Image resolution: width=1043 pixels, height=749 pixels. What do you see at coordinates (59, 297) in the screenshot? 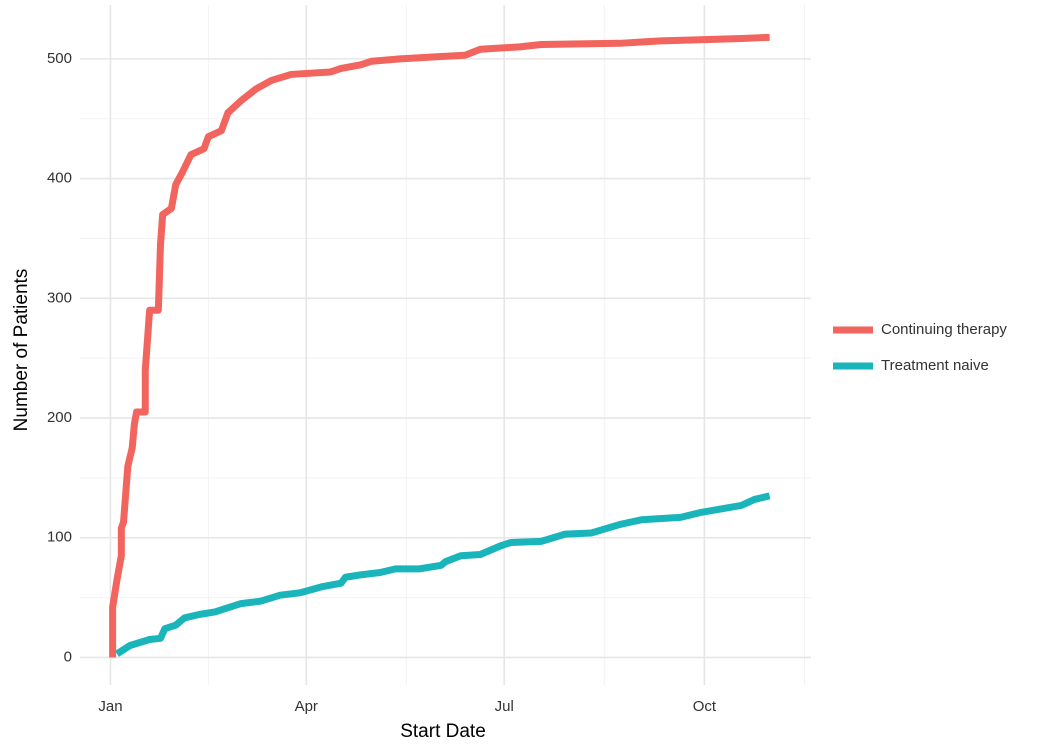
I see `y-tick-label: 300` at bounding box center [59, 297].